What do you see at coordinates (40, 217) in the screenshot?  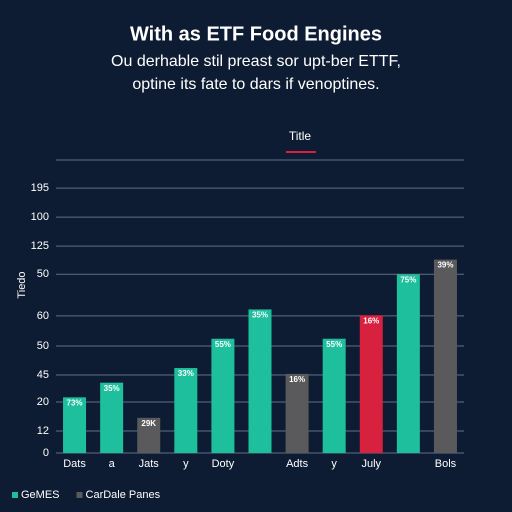 I see `y-tick-label: 100` at bounding box center [40, 217].